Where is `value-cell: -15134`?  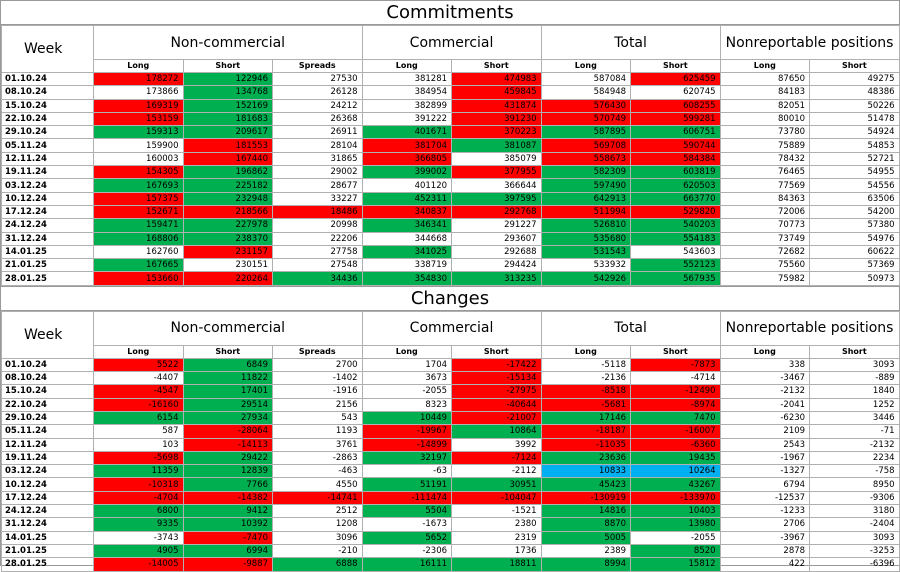
value-cell: -15134 is located at coordinates (496, 378).